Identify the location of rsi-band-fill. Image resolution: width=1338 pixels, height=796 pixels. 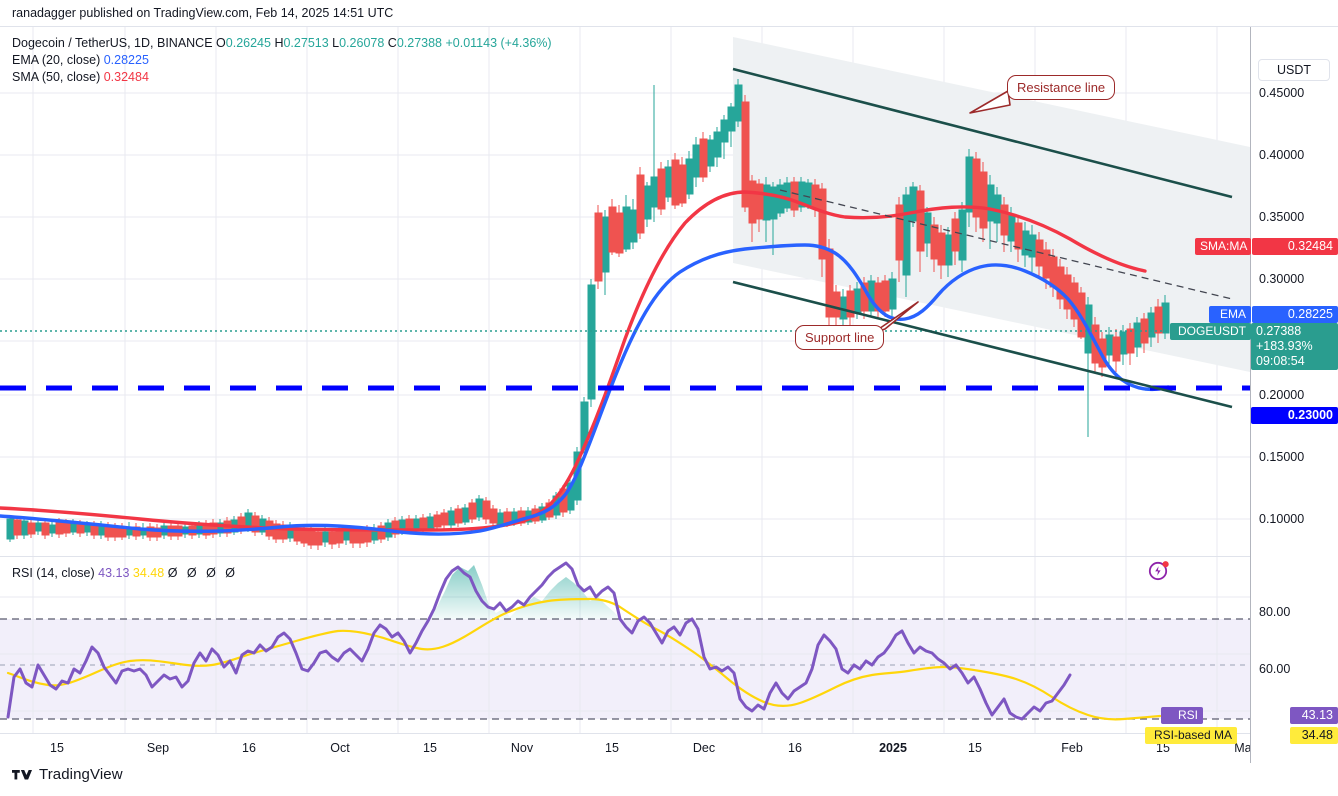
(625, 669).